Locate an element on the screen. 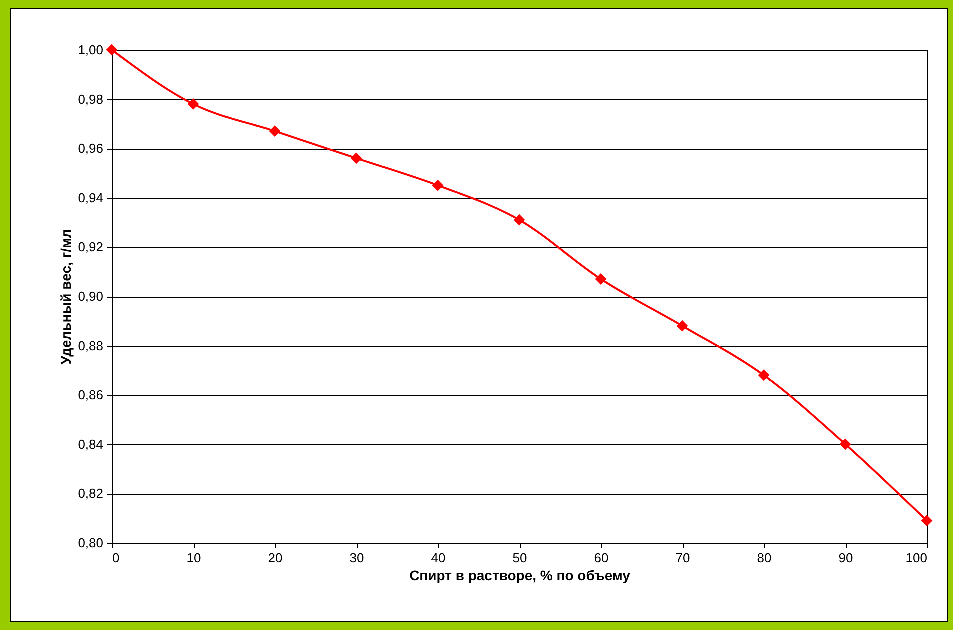 The width and height of the screenshot is (953, 630). x-tick-label: 40 is located at coordinates (438, 558).